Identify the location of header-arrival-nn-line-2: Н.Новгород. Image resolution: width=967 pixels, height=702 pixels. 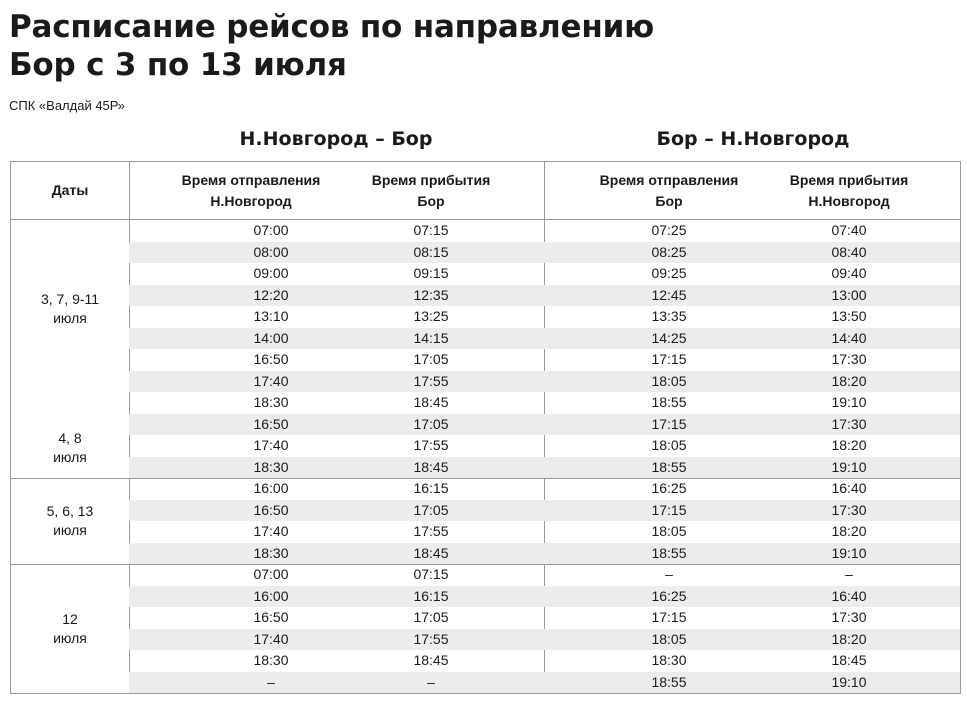
(849, 200).